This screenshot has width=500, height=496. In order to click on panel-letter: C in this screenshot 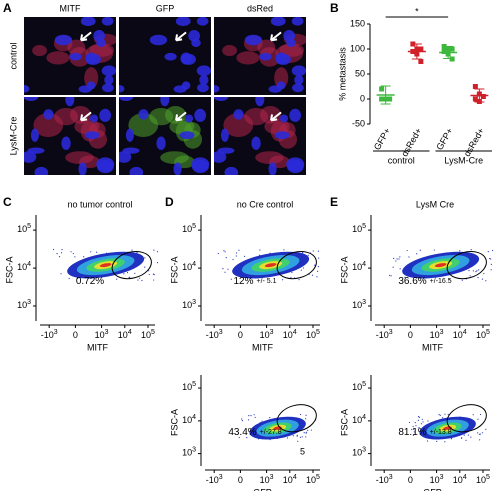, I will do `click(7, 202)`.